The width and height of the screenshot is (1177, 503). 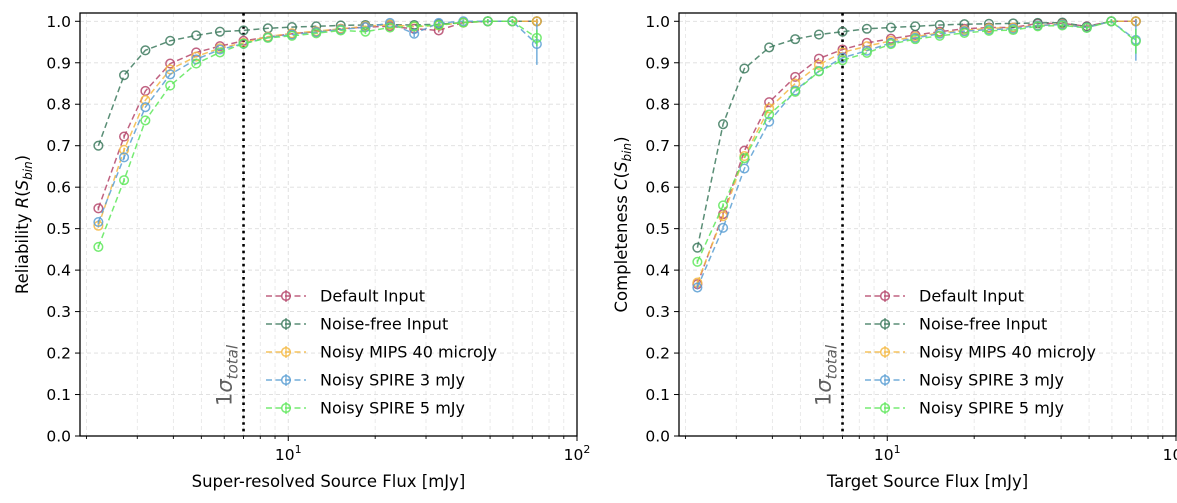 I want to click on y-tick-label: 1.0, so click(x=657, y=22).